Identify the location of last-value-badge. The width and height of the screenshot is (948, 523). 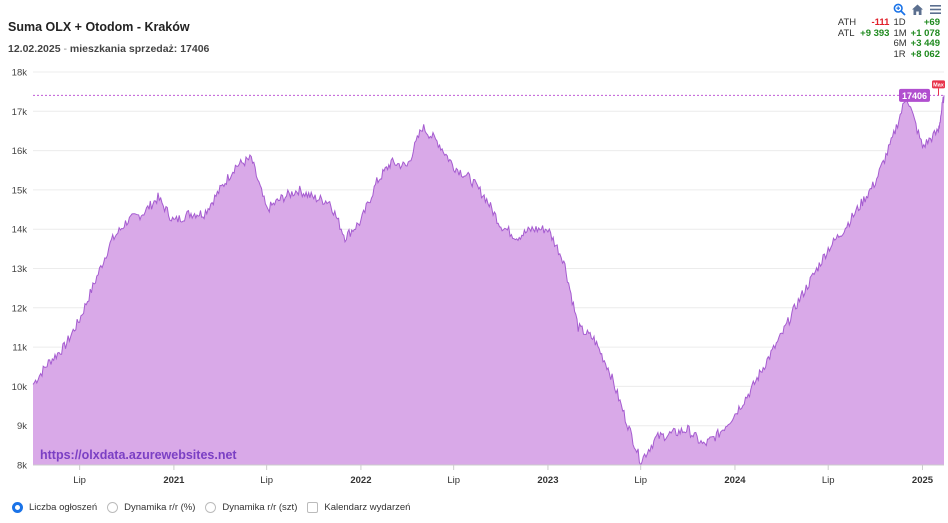
(914, 95).